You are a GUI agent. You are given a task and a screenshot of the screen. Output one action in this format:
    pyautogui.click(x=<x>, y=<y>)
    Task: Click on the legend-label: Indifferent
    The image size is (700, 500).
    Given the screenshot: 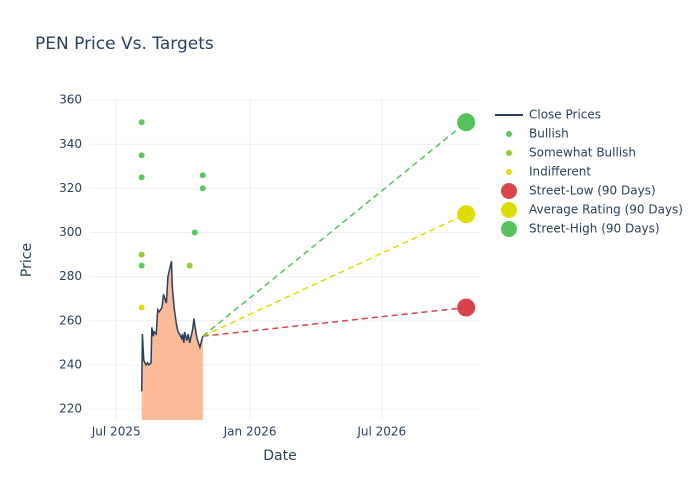 What is the action you would take?
    pyautogui.click(x=560, y=172)
    